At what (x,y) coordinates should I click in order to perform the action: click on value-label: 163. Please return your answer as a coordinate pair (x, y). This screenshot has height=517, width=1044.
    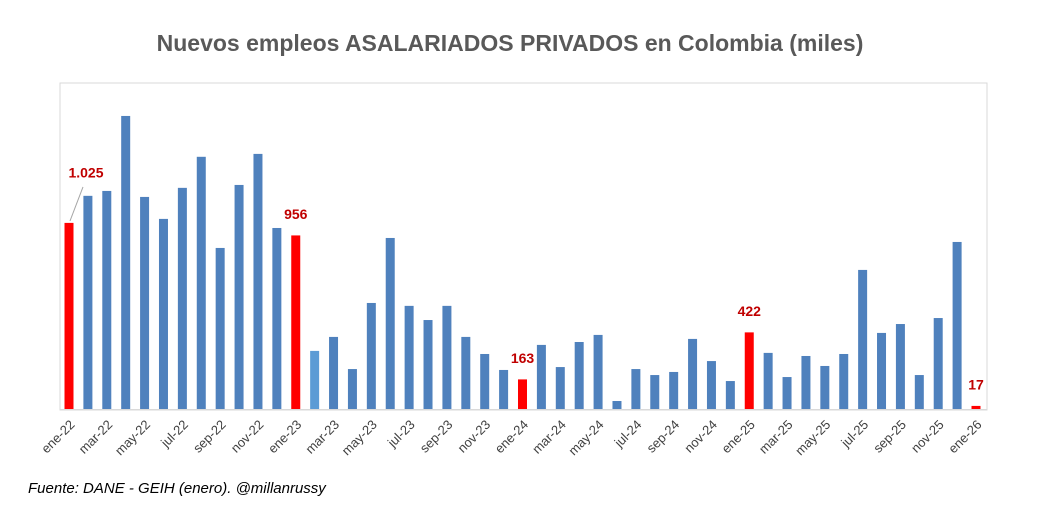
    Looking at the image, I should click on (523, 358).